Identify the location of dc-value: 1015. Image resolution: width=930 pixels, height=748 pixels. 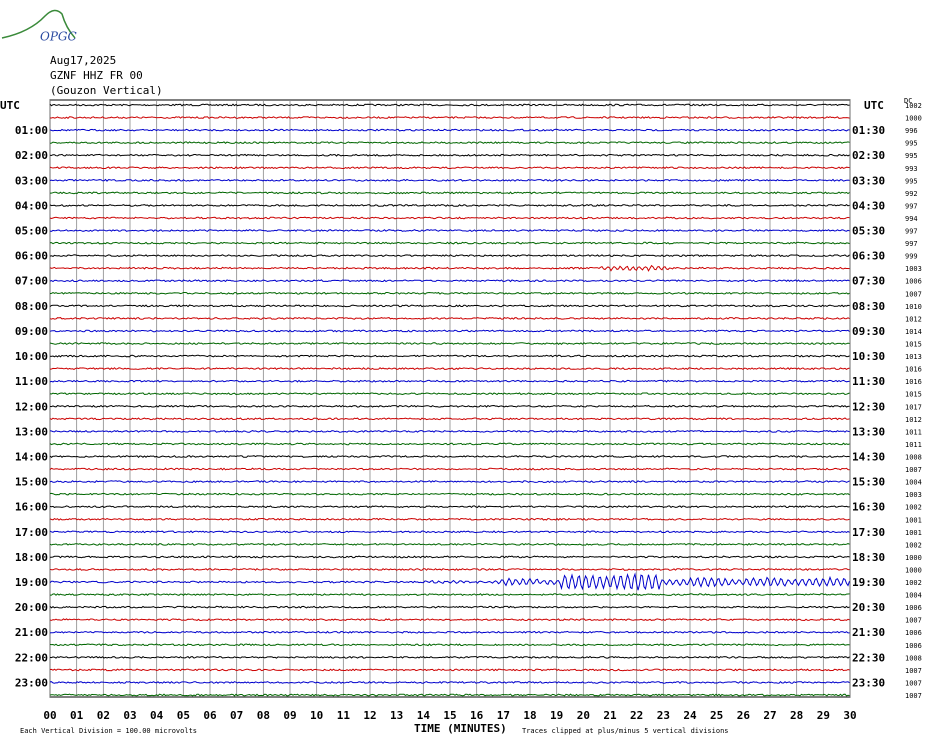
(913, 345).